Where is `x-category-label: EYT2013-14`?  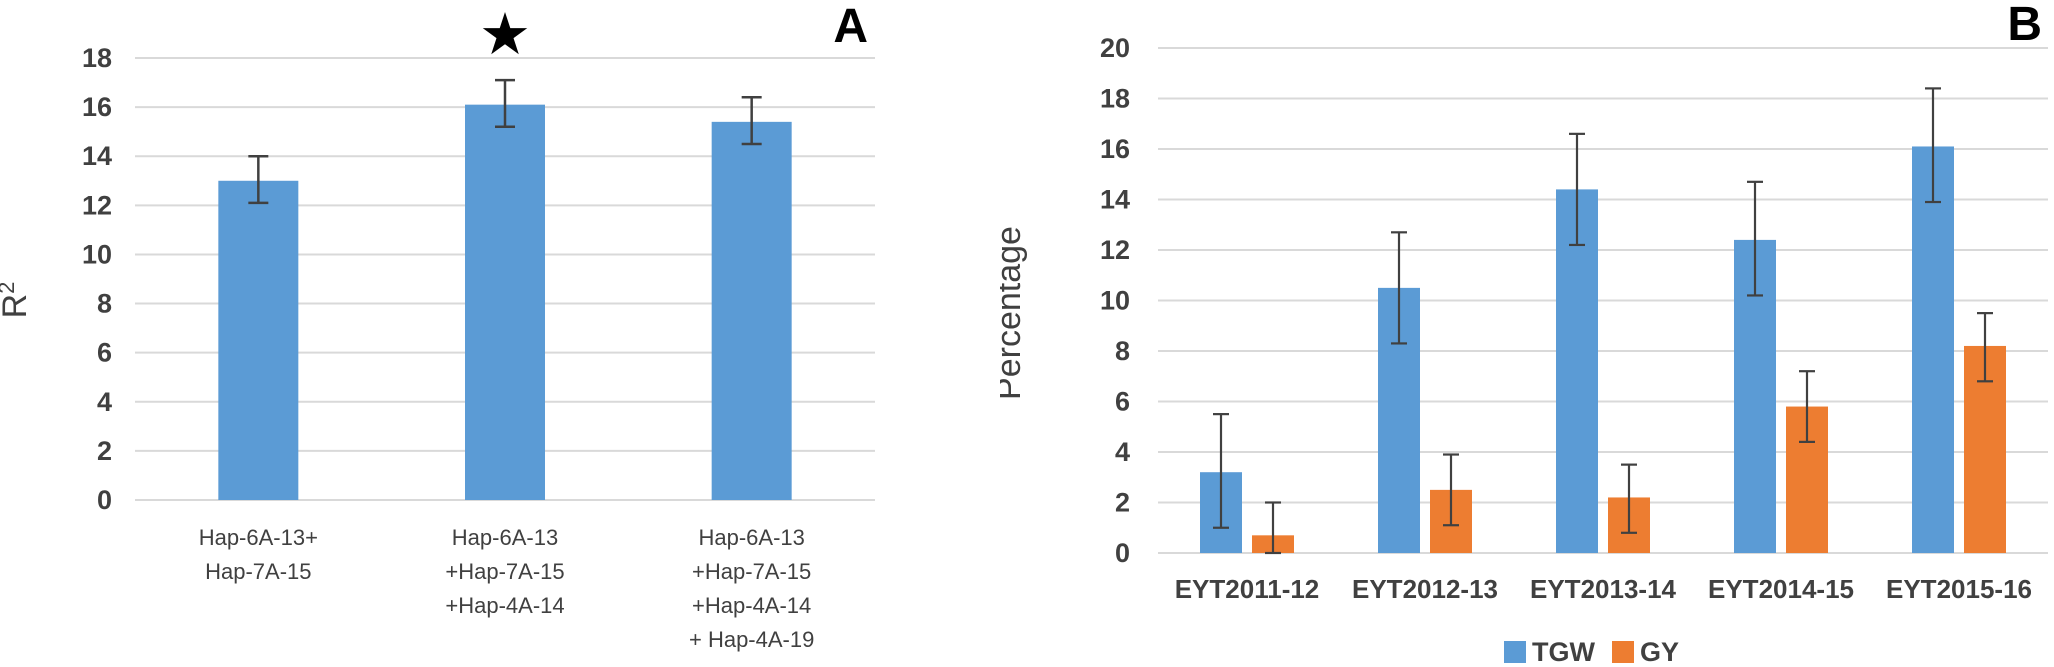
x-category-label: EYT2013-14 is located at coordinates (1603, 589).